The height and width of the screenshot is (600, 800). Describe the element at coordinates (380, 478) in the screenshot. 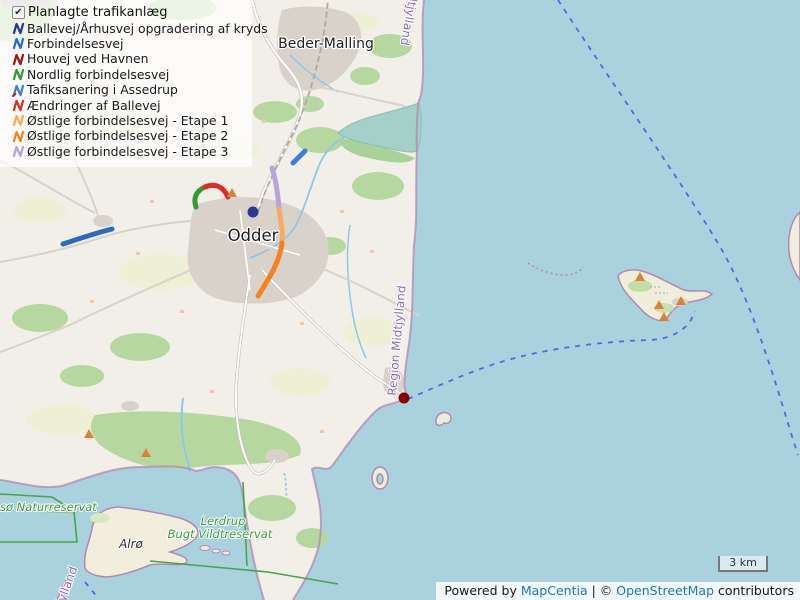

I see `islet-ring` at that location.